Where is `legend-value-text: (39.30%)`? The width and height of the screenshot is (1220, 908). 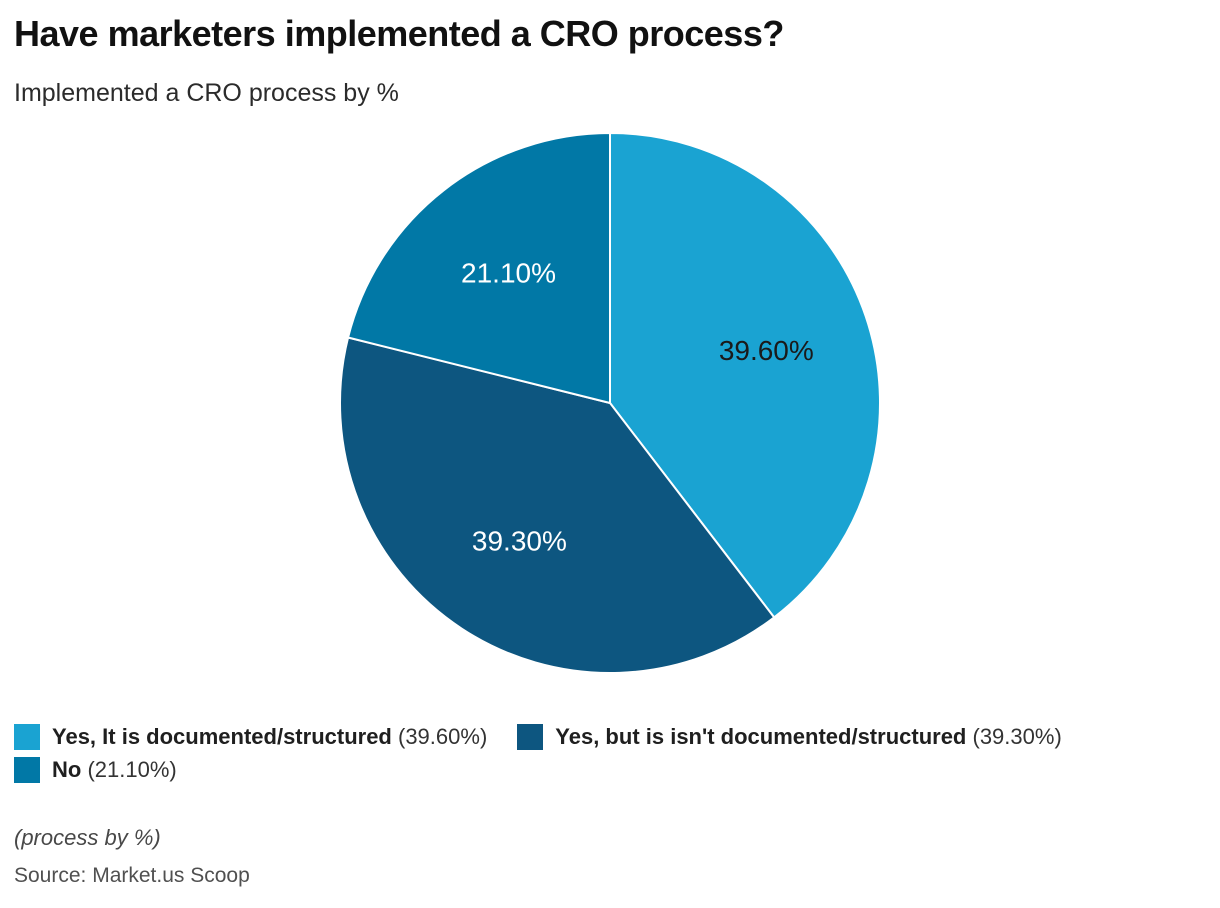 legend-value-text: (39.30%) is located at coordinates (1017, 736).